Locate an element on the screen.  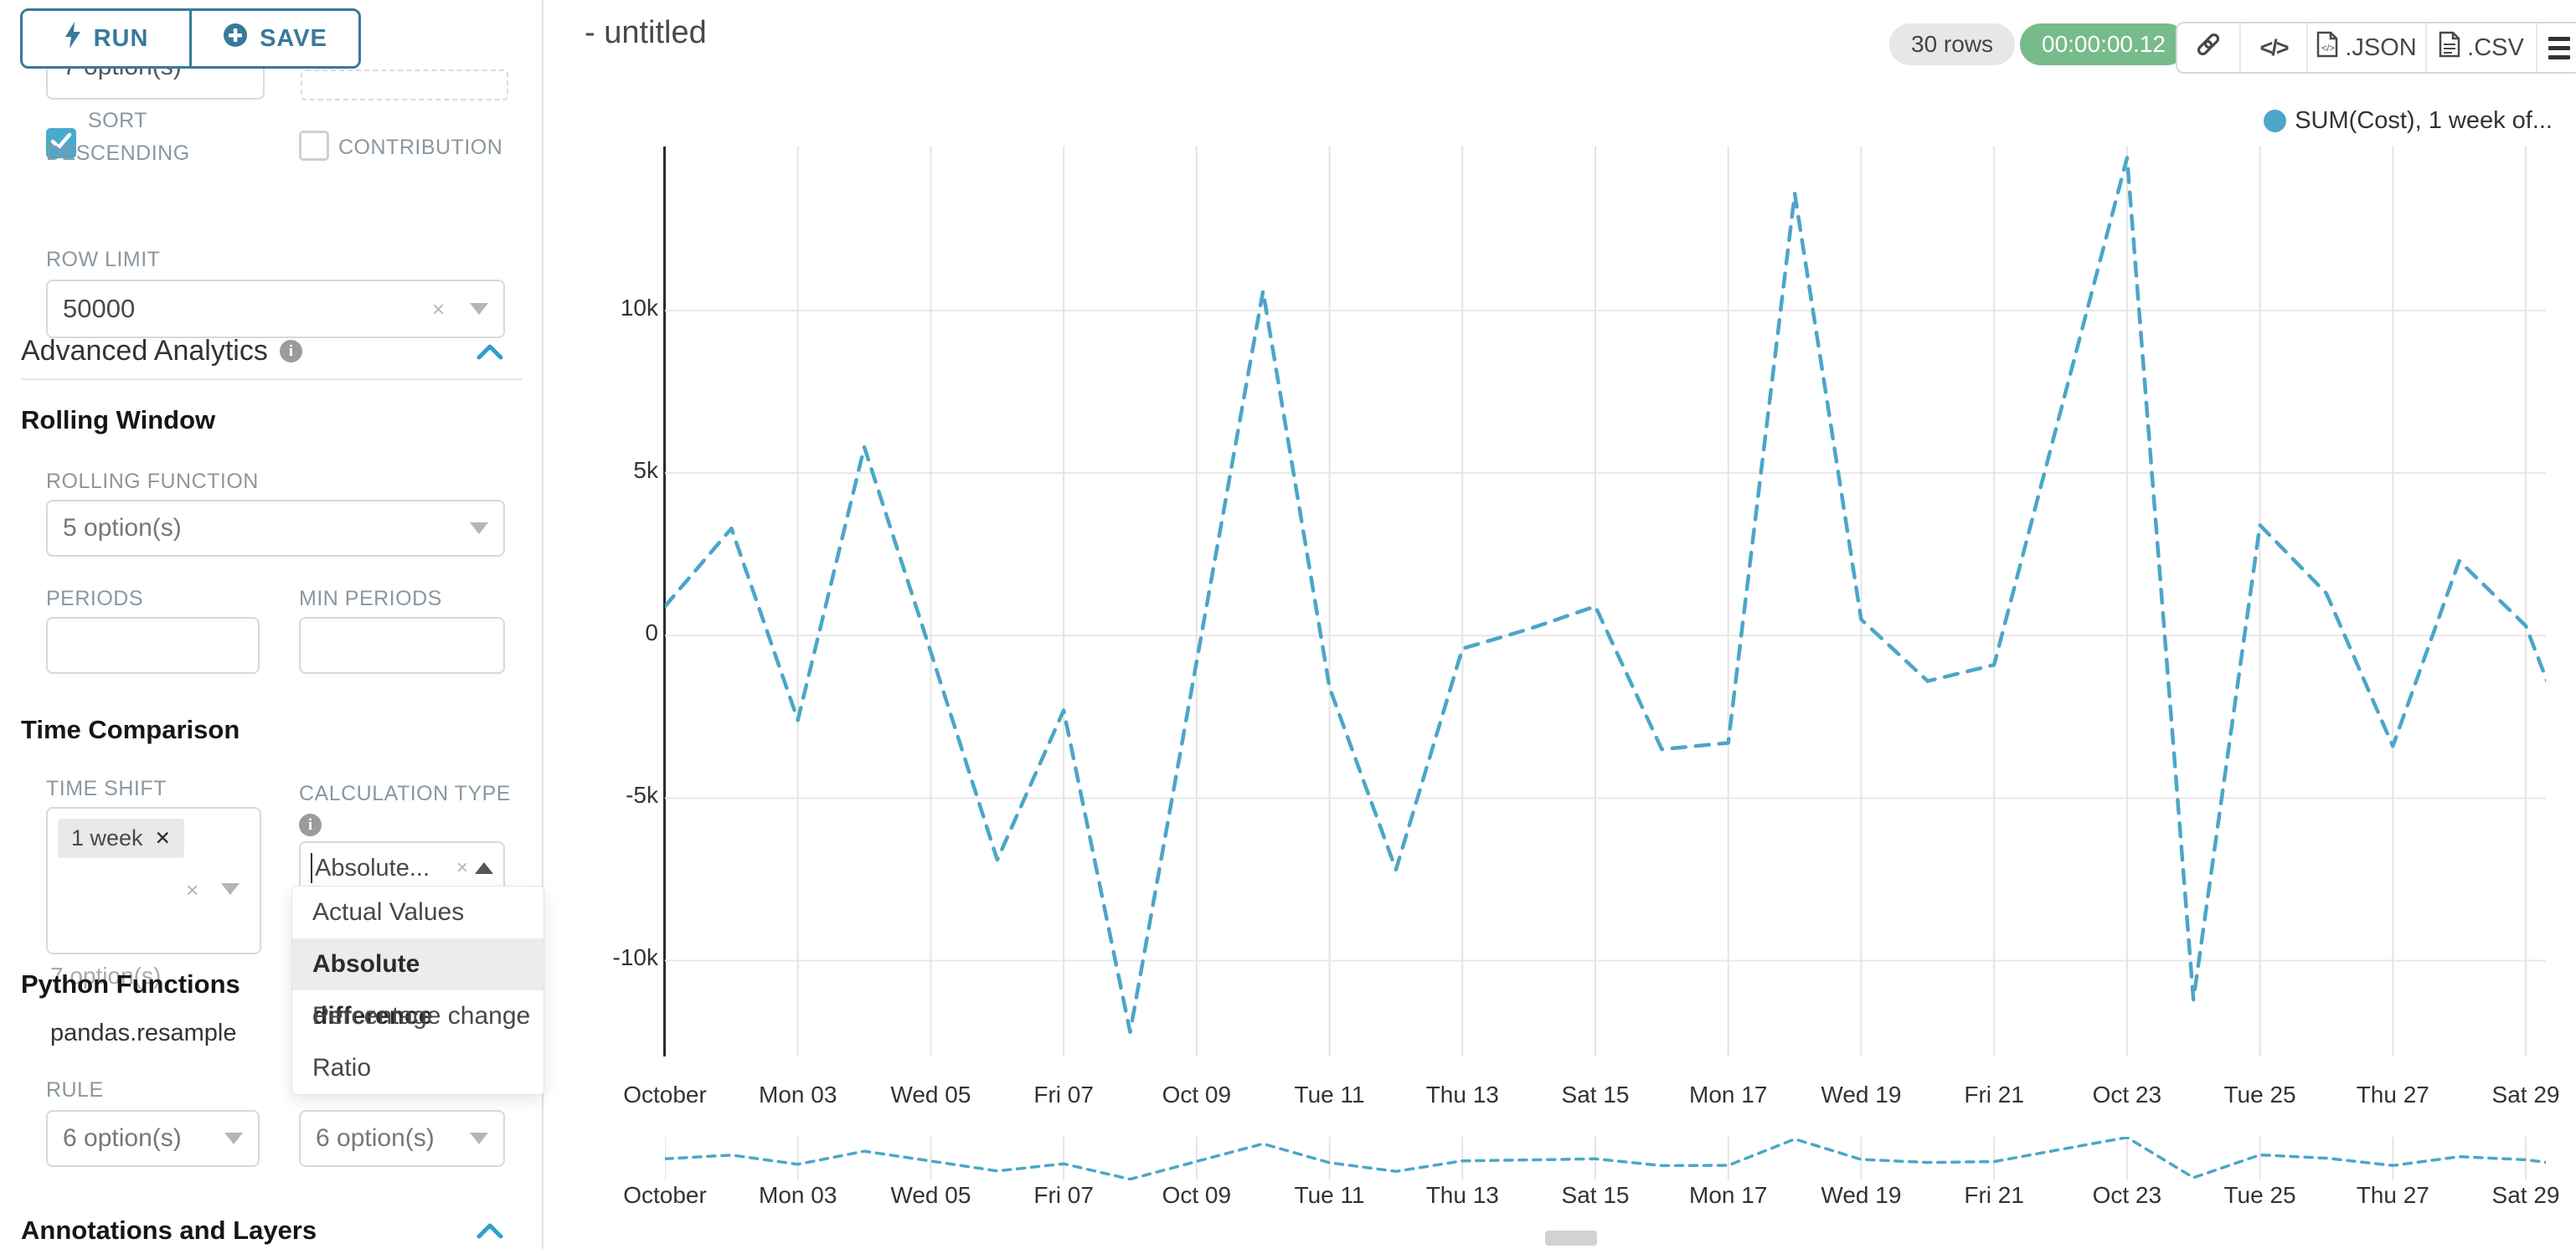
rolling-function-label: ROLLING FUNCTION is located at coordinates (152, 481).